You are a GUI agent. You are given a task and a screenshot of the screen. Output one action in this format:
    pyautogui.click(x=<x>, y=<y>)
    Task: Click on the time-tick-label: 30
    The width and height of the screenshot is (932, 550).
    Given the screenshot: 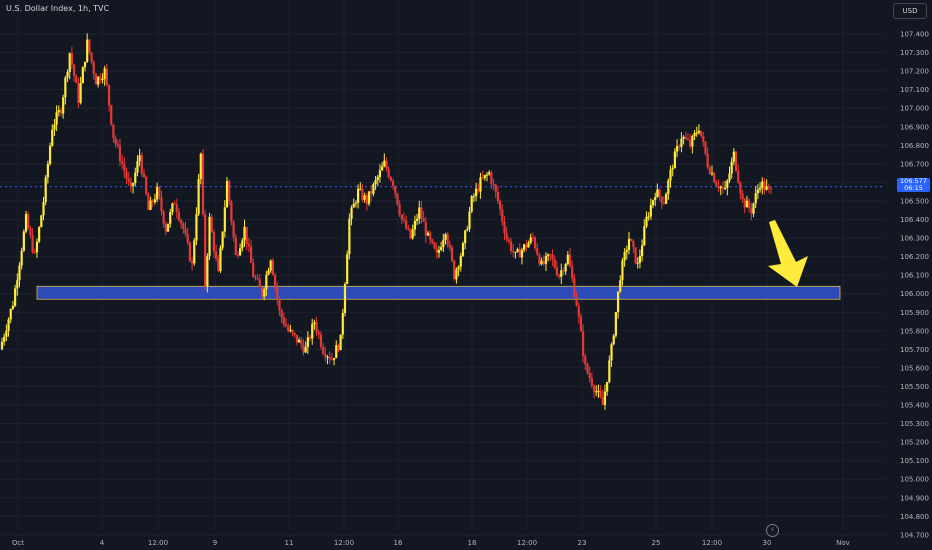 What is the action you would take?
    pyautogui.click(x=767, y=543)
    